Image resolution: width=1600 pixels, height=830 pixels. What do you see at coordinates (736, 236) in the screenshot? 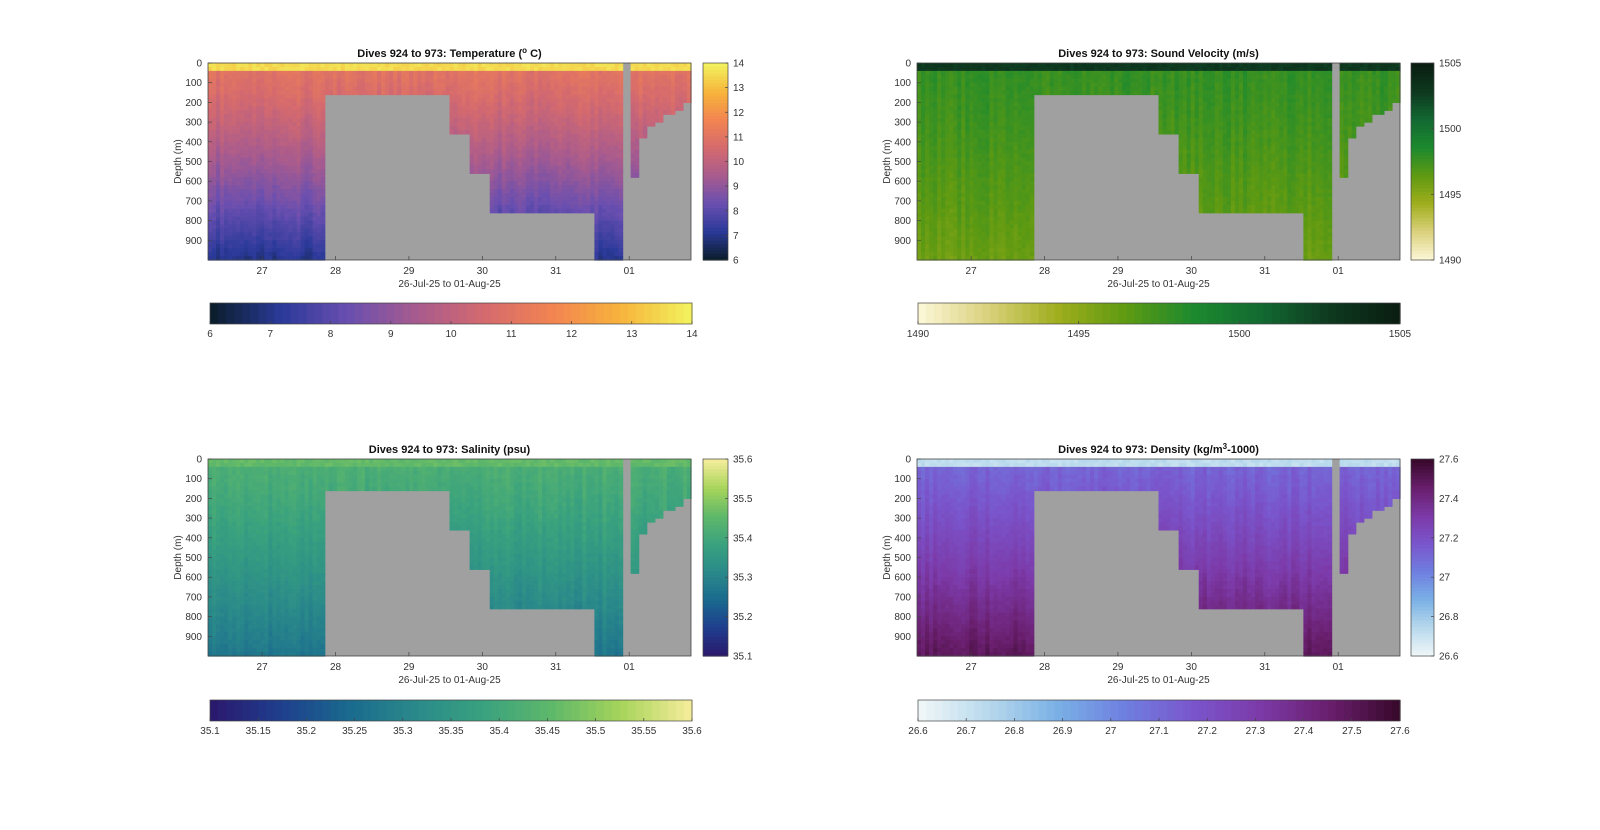
I see `colorbar-tick-label: 7` at bounding box center [736, 236].